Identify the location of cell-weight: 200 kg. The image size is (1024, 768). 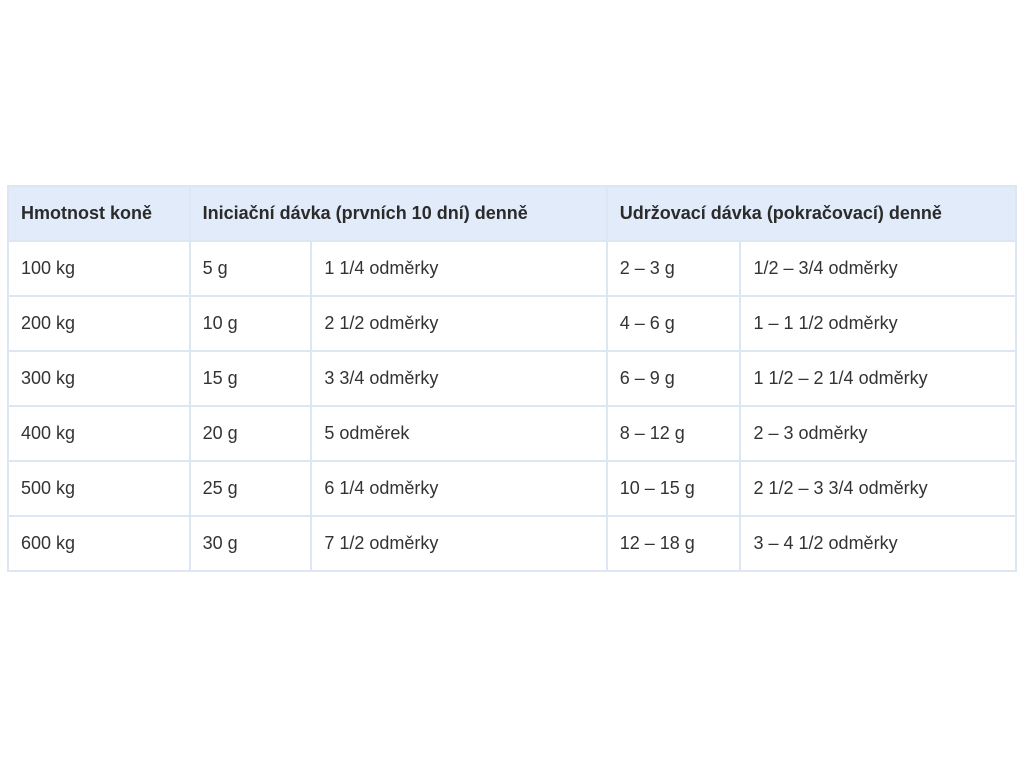
(99, 323).